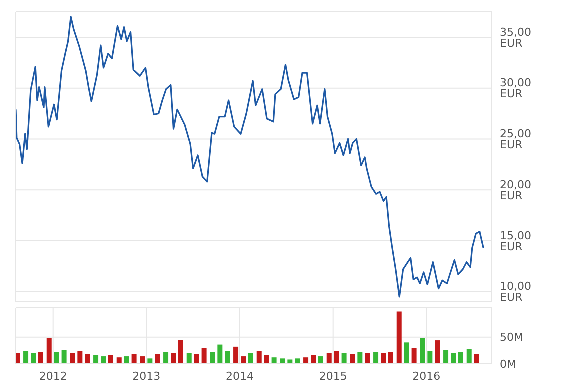  I want to click on y-tick-label: 0M, so click(508, 364).